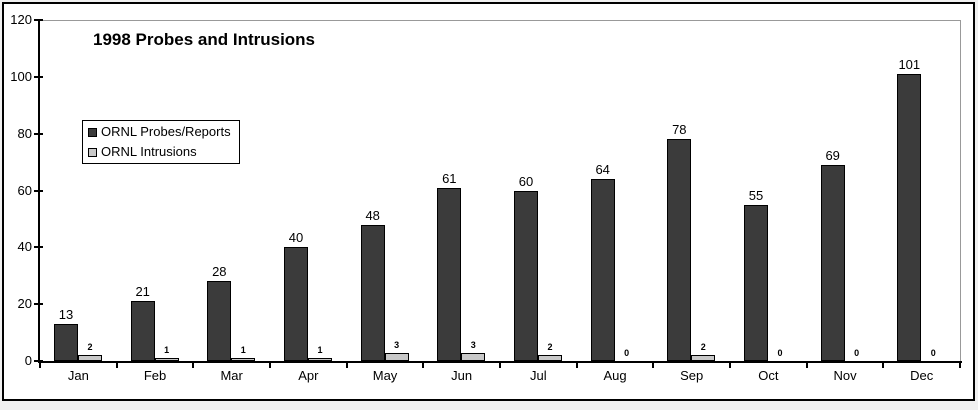 The height and width of the screenshot is (410, 978). Describe the element at coordinates (166, 131) in the screenshot. I see `legend-item-label: ORNL Probes/Reports` at that location.